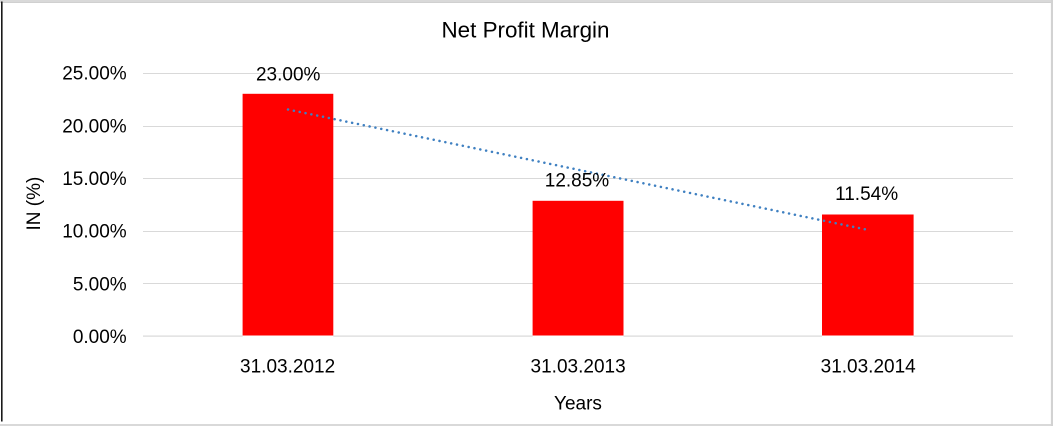 The image size is (1053, 426). What do you see at coordinates (866, 194) in the screenshot?
I see `svg-text: 11.54%` at bounding box center [866, 194].